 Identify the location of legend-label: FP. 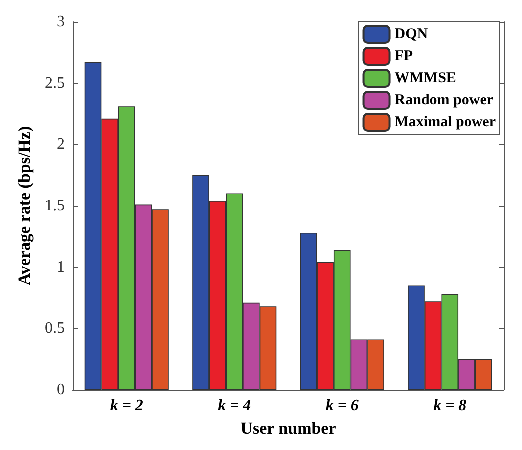
(404, 56).